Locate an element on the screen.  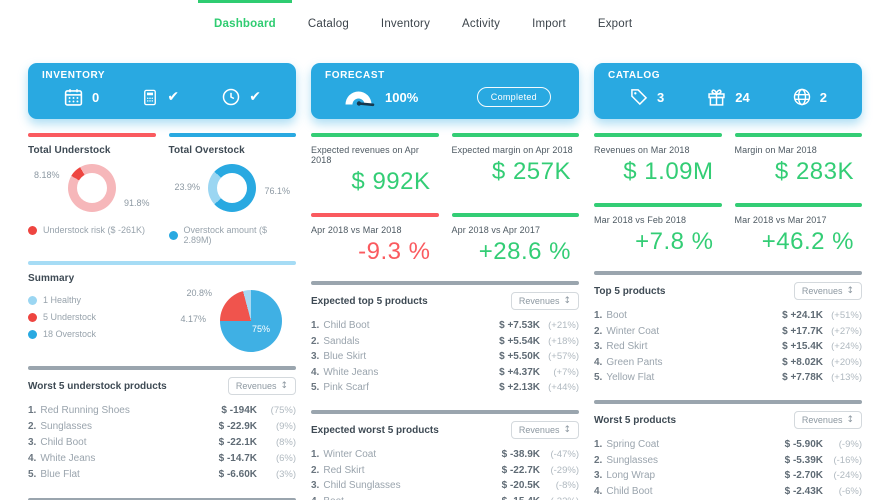
margin-panel: Margin on Mar 2018 $ 283K is located at coordinates (798, 160).